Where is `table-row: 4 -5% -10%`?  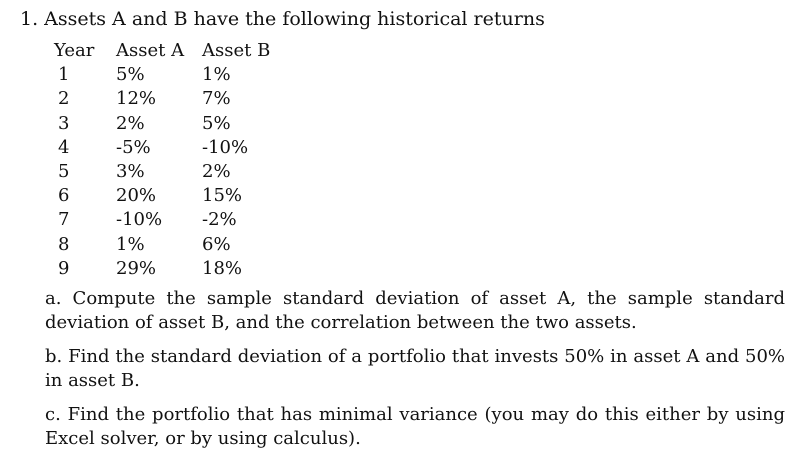 table-row: 4 -5% -10% is located at coordinates (162, 148).